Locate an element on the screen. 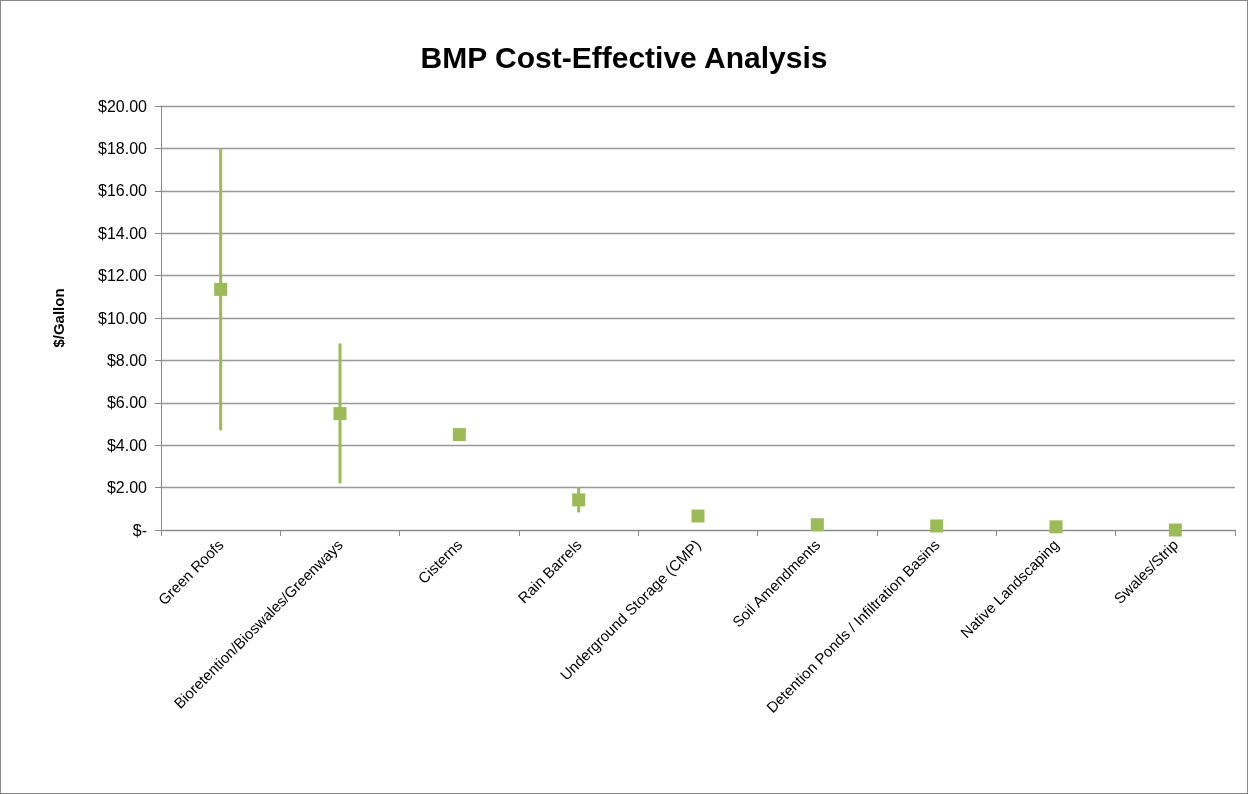 This screenshot has height=794, width=1248. chart-title: BMP Cost-Effective Analysis is located at coordinates (624, 57).